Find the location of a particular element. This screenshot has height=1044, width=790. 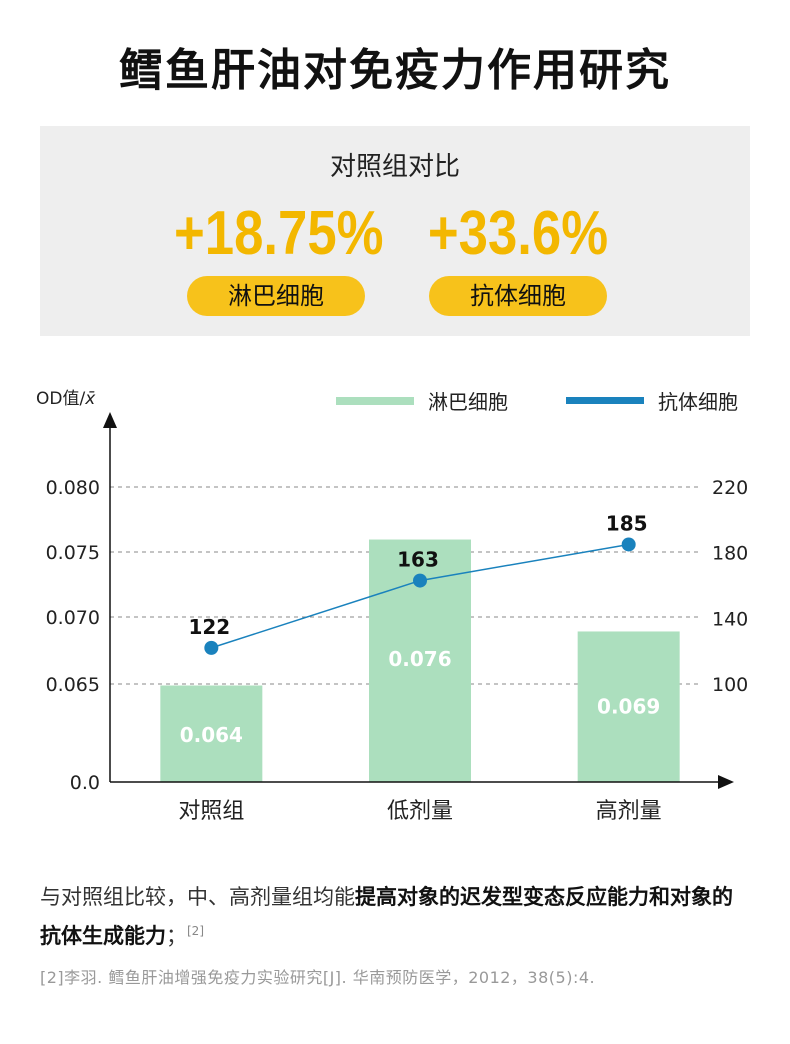

stat-lymphocyte: +18.75% 淋巴细胞 is located at coordinates (276, 256).